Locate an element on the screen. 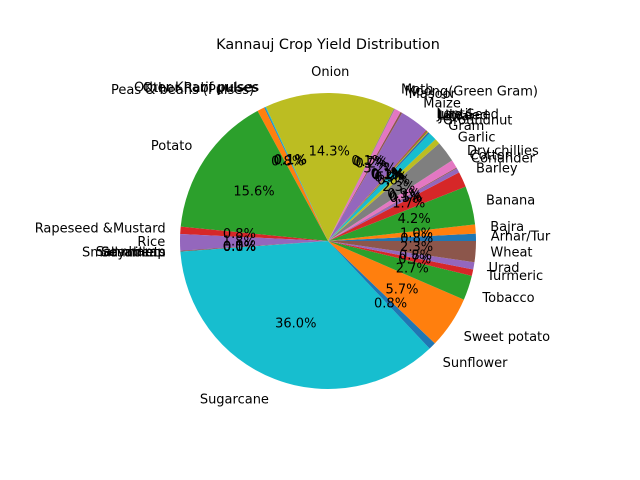 This screenshot has height=480, width=640. slice-moong-green-gram is located at coordinates (364, 175).